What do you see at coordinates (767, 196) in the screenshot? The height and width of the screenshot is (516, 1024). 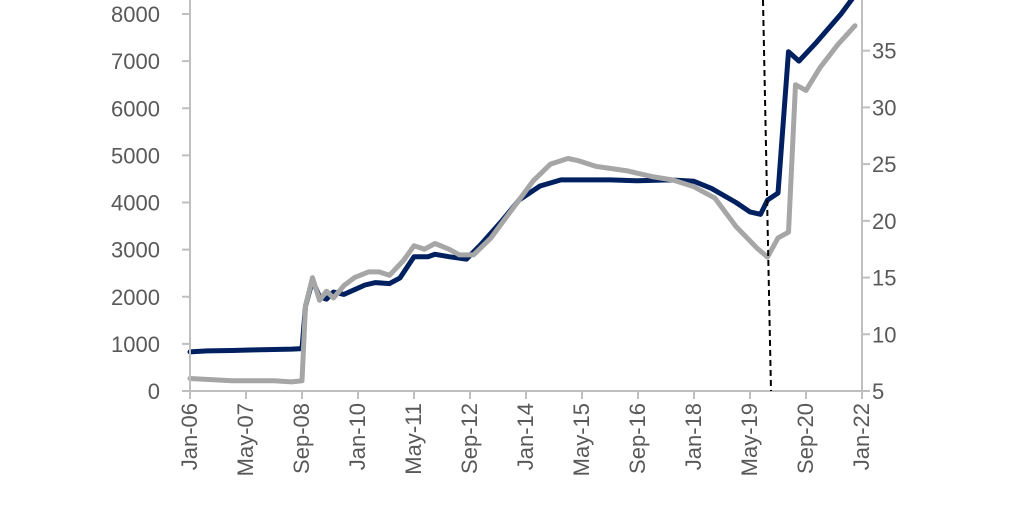 I see `vertical-marker-line` at bounding box center [767, 196].